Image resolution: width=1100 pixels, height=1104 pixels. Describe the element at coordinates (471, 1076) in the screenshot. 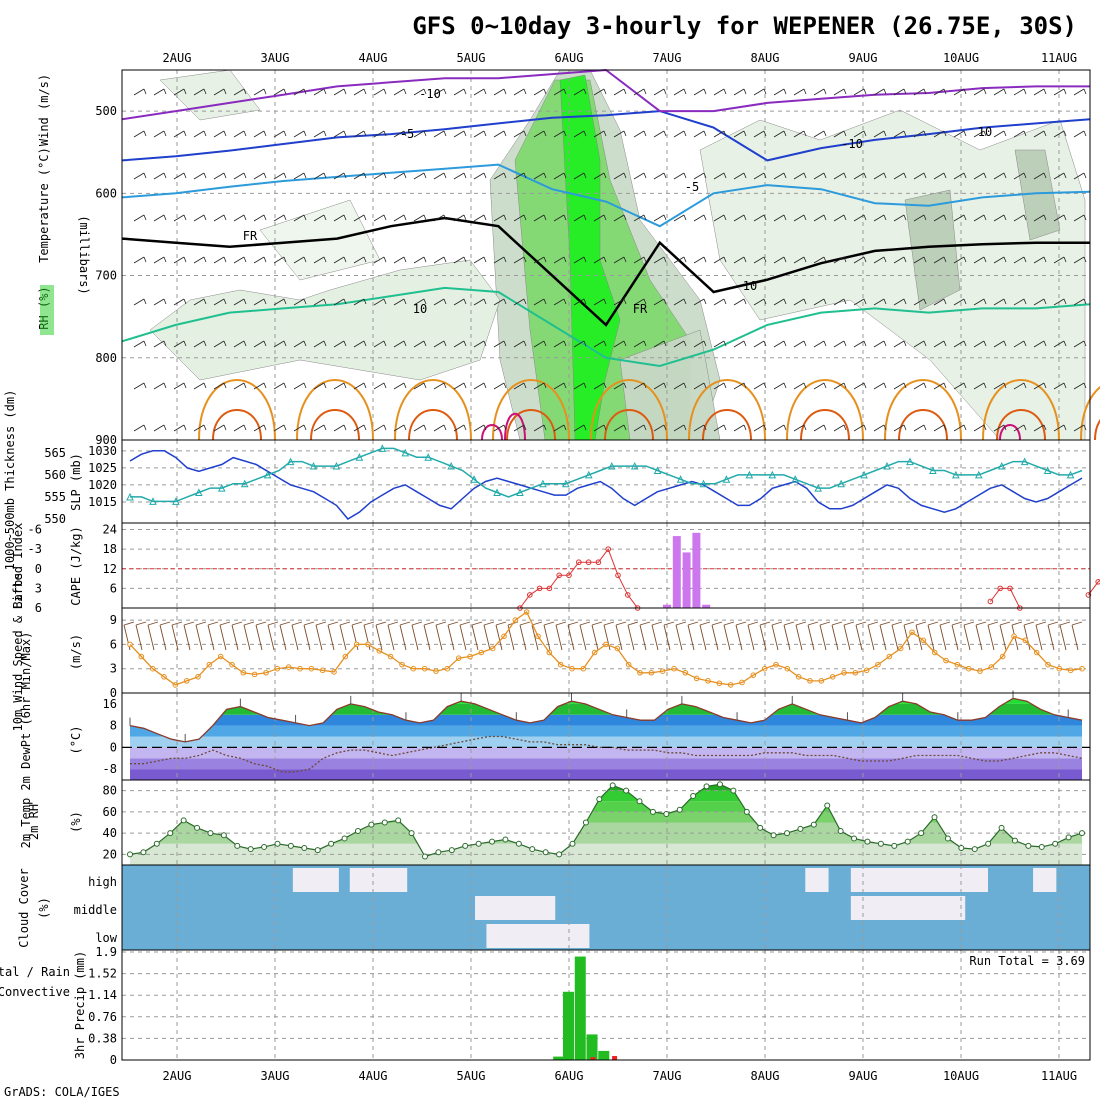

I see `bottom-day-label: 5AUG` at that location.